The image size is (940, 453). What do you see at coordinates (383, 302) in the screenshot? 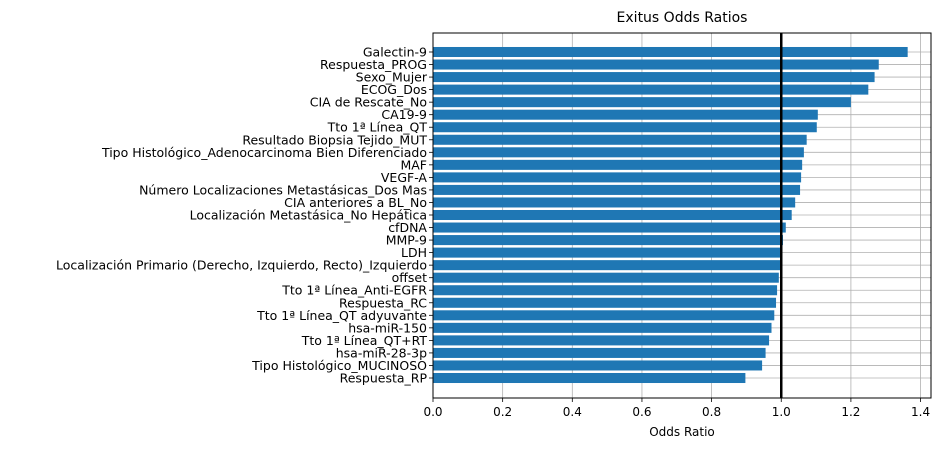
I see `y-tick-label: Respuesta_RC` at bounding box center [383, 302].